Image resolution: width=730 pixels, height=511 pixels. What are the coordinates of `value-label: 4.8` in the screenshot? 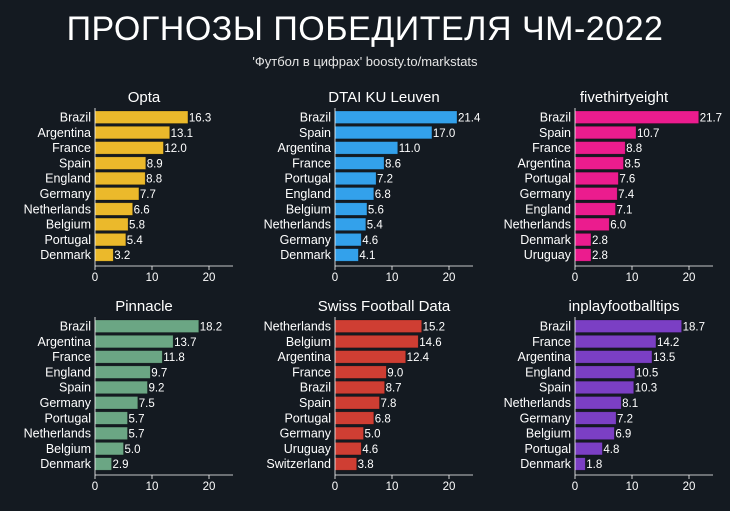 It's located at (611, 450).